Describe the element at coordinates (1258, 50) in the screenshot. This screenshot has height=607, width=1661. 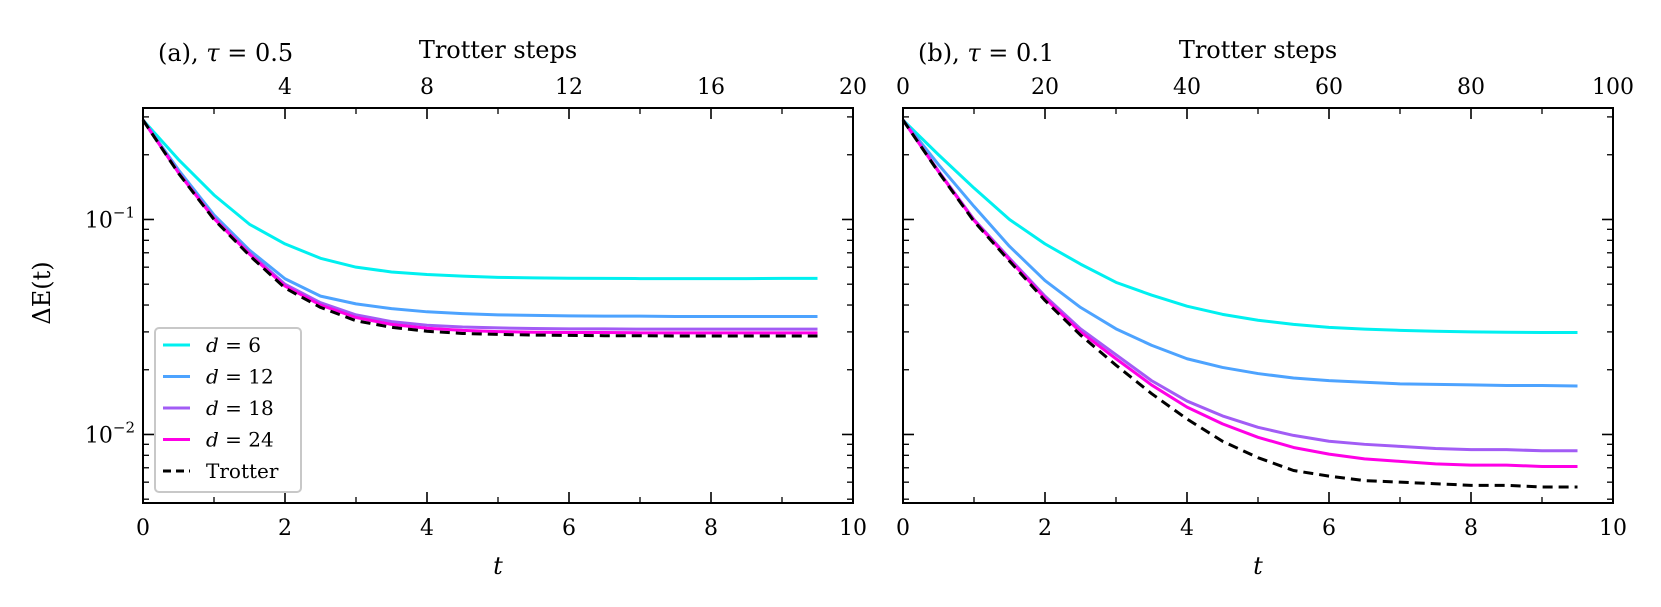
I see `panel-b-top-xlabel: Trotter steps` at that location.